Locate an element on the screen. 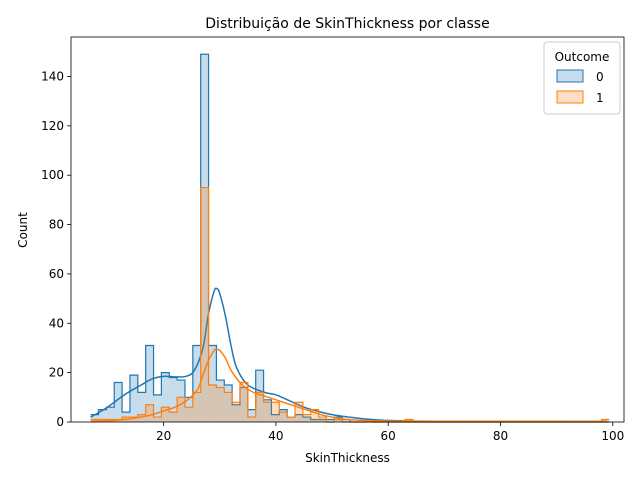  legend-title: Outcome is located at coordinates (582, 57).